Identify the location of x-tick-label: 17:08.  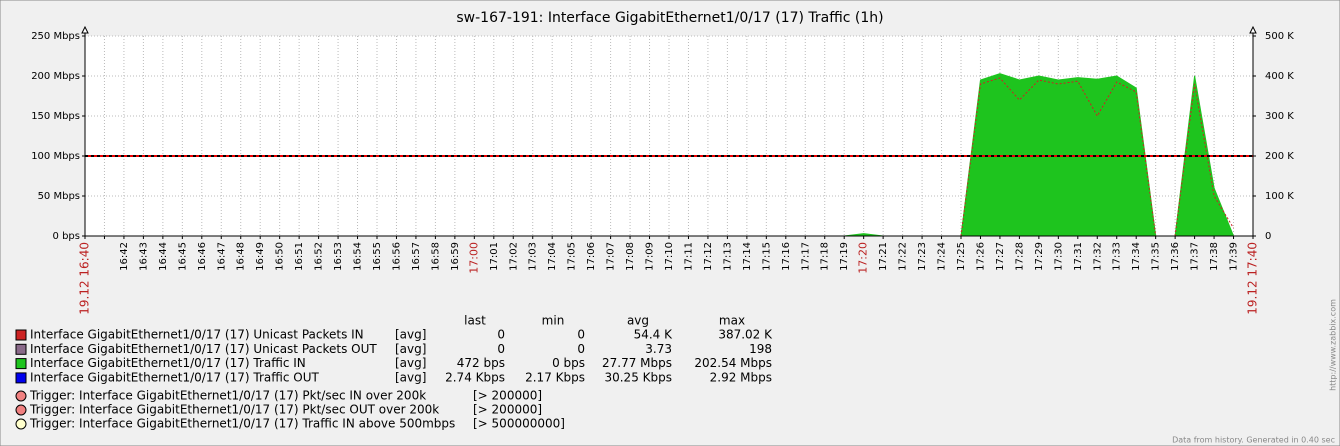
(630, 256).